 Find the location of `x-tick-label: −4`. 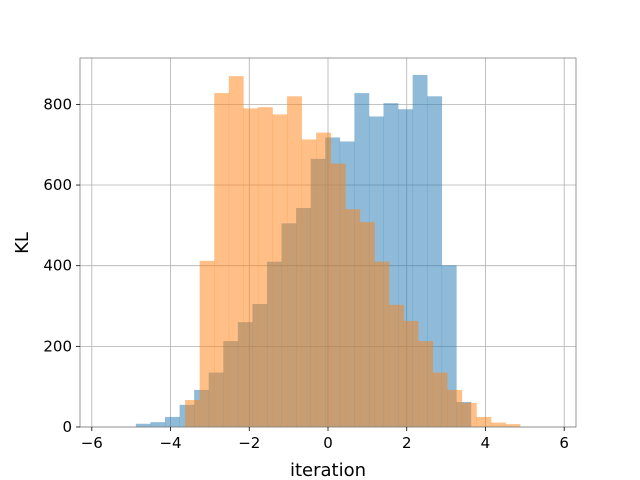

x-tick-label: −4 is located at coordinates (170, 443).